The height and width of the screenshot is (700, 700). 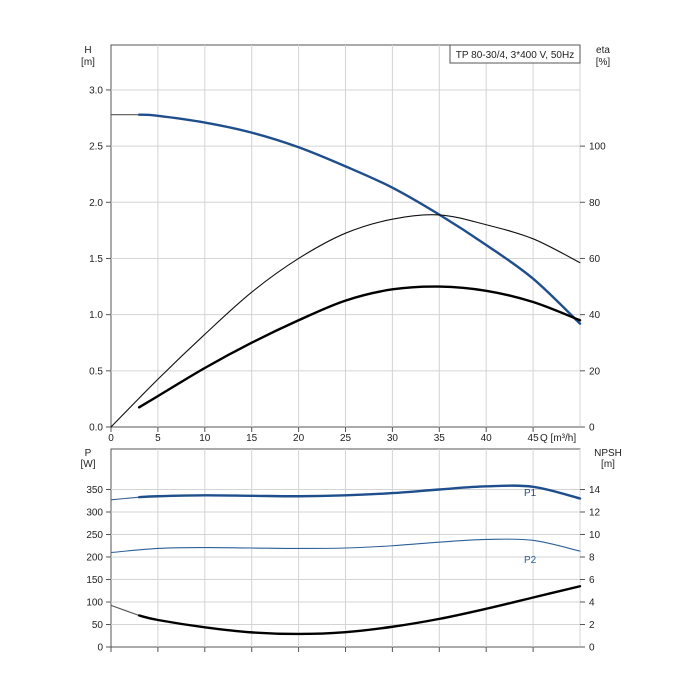 I want to click on q-axis-label: Q [m³/h], so click(x=558, y=438).